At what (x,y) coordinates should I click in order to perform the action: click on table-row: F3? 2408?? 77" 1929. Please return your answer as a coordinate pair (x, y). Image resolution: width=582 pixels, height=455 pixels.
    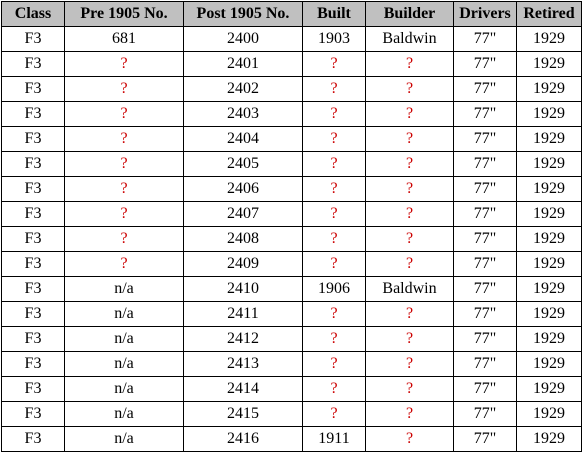
    Looking at the image, I should click on (291, 239).